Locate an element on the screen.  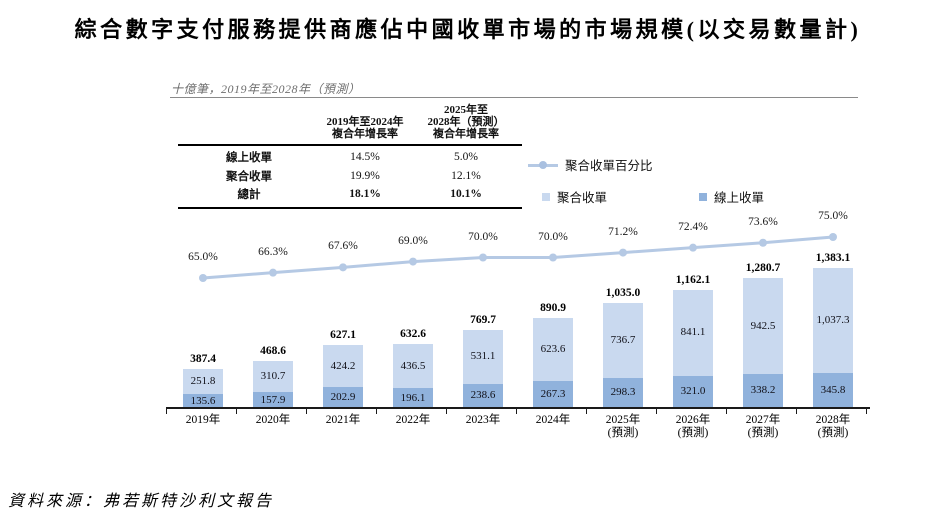
legend-item-online: 線上收單 is located at coordinates (731, 196).